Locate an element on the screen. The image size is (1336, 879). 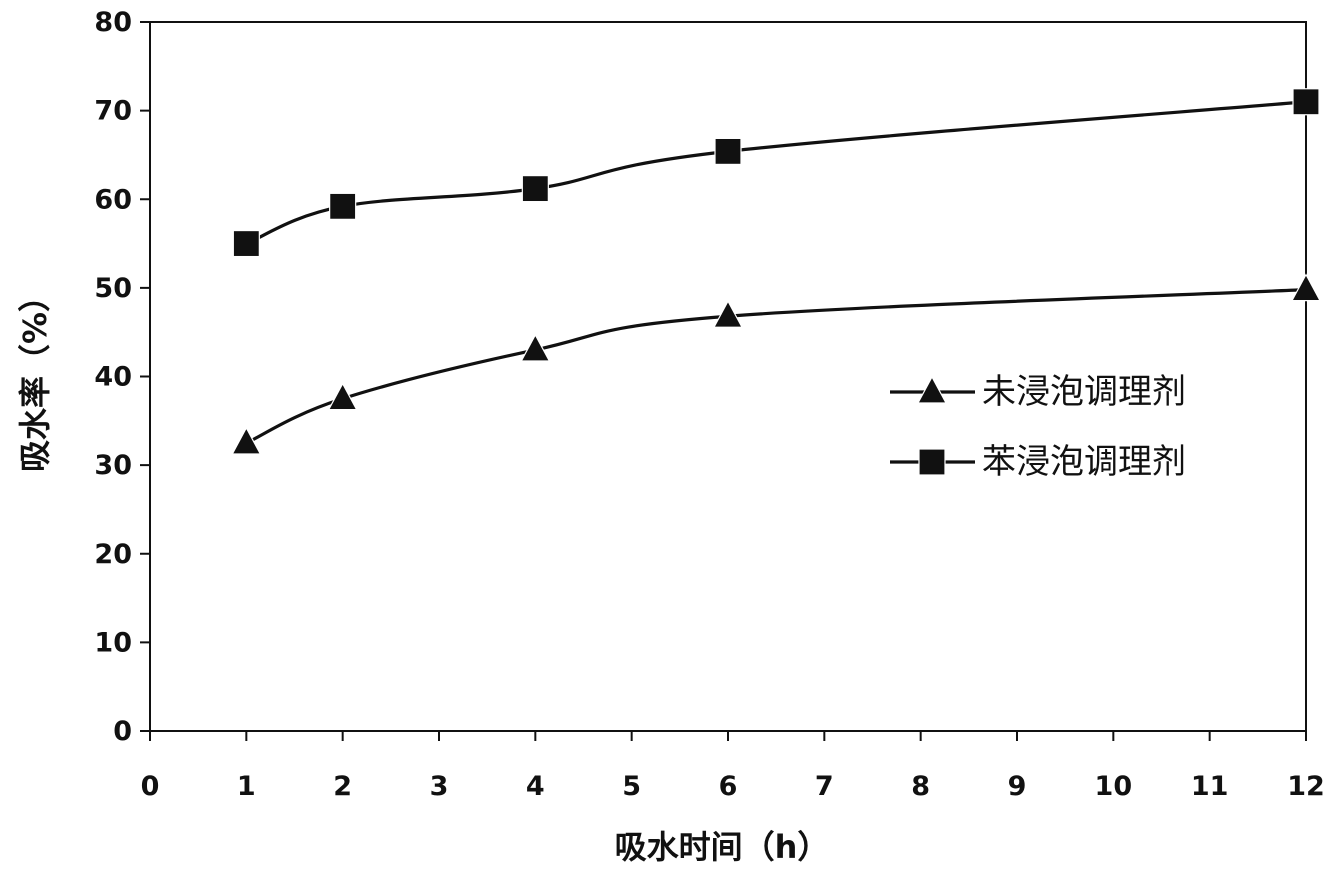
x-axis-title: 吸水时间（h） is located at coordinates (722, 847).